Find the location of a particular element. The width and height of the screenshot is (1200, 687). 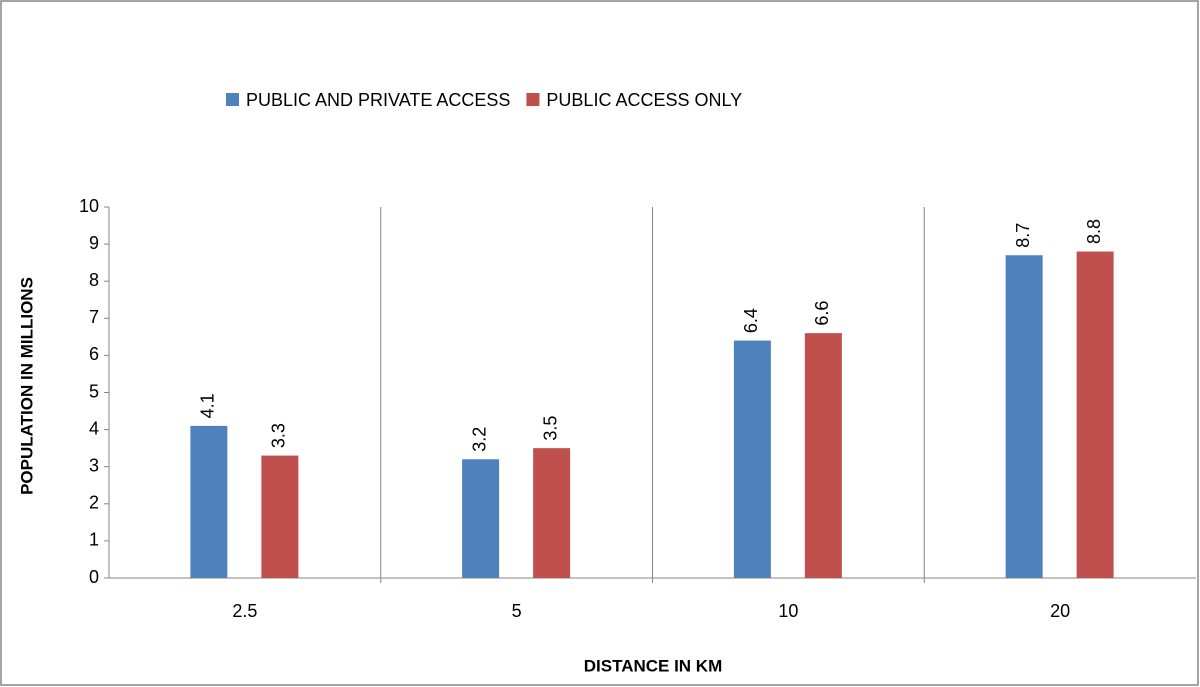

data-label: 3.2 is located at coordinates (479, 439).